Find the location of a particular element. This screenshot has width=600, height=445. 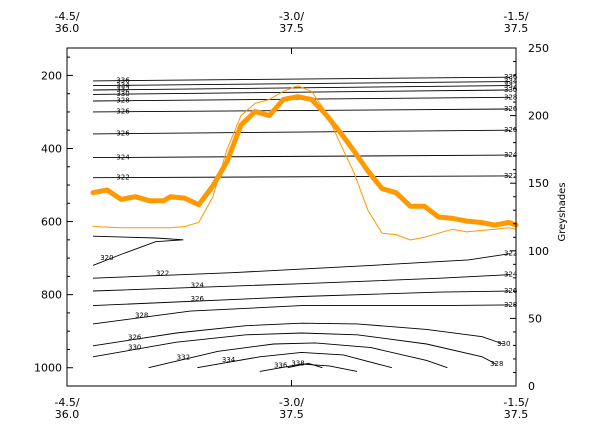

y-tick-label-left: 400 is located at coordinates (51, 148).